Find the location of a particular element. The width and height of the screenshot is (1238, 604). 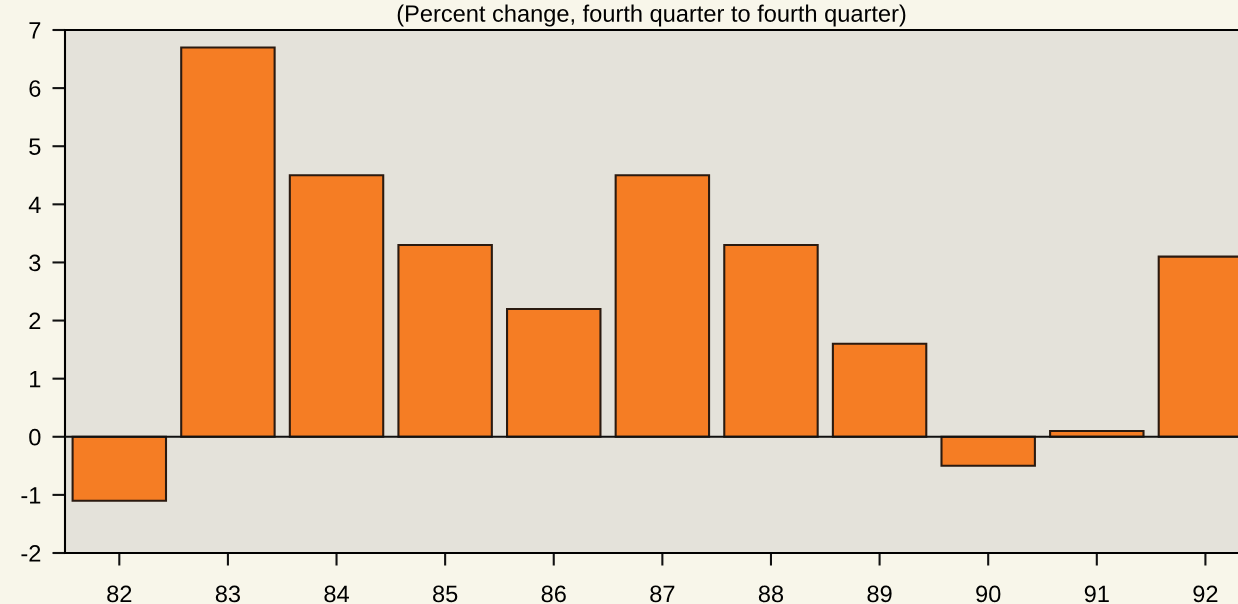

y-tick-label: 4 is located at coordinates (34, 204).